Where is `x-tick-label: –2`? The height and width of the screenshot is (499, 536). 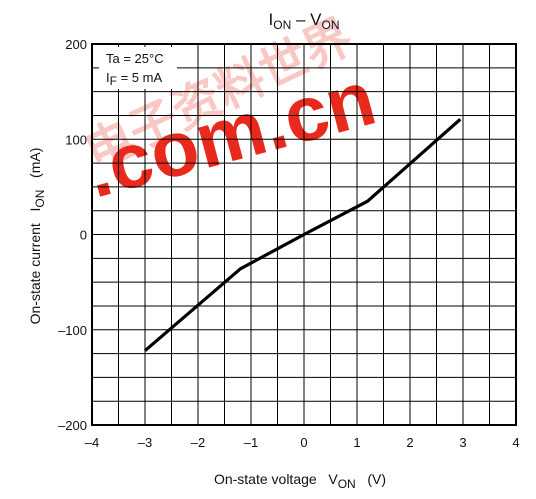 x-tick-label: –2 is located at coordinates (198, 442).